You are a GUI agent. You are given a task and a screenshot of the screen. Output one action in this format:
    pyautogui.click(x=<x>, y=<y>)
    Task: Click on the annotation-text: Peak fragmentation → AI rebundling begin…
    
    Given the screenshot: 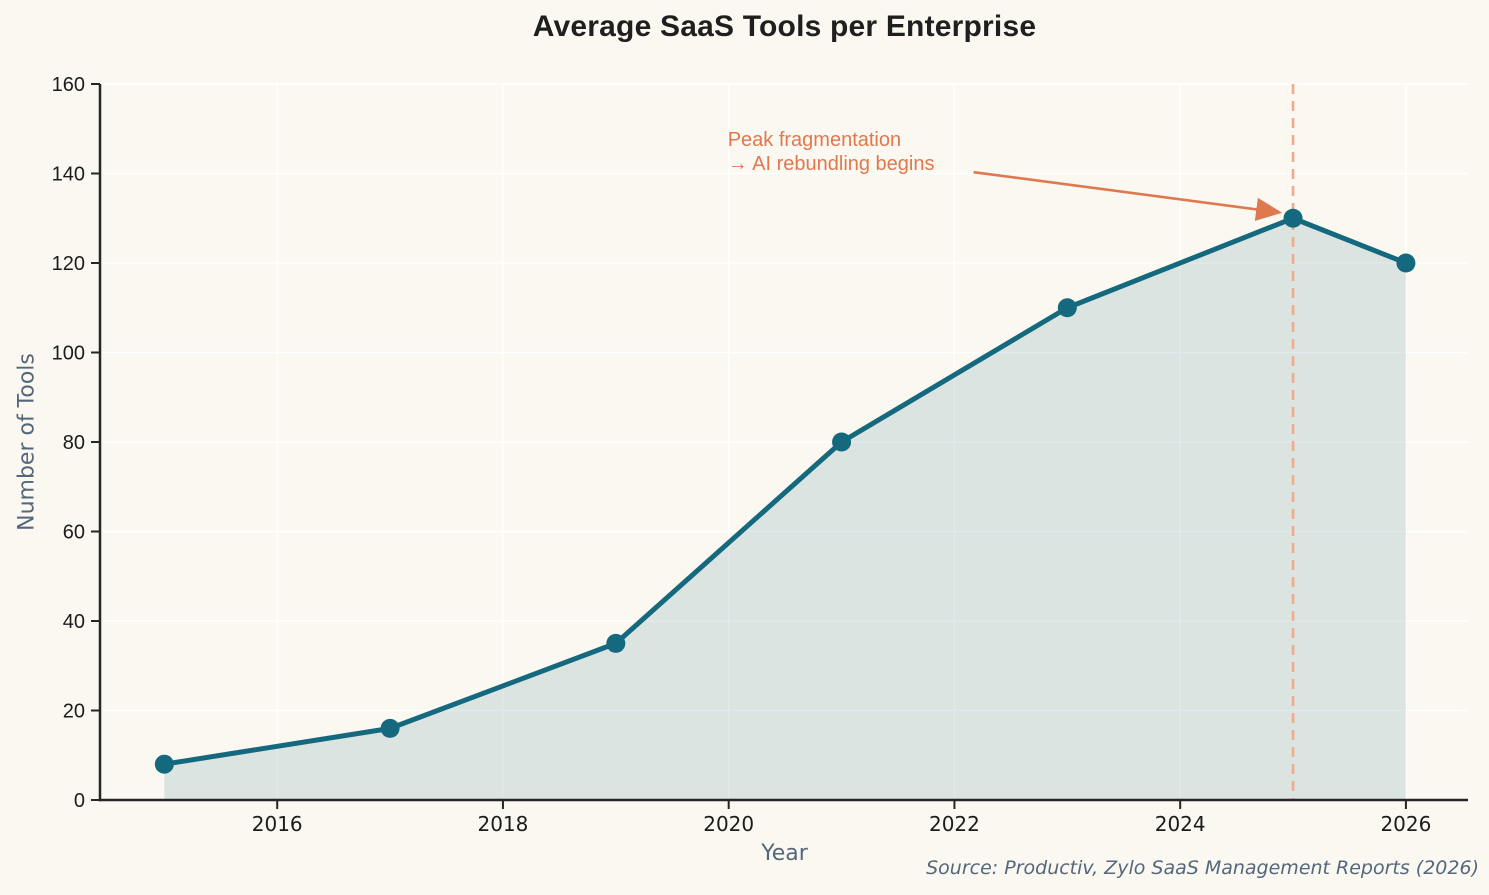 What is the action you would take?
    pyautogui.click(x=831, y=152)
    